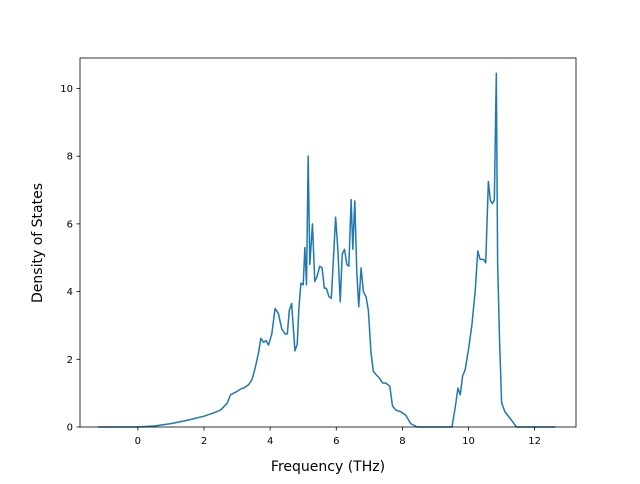  I want to click on x-tick-label: 0, so click(138, 441).